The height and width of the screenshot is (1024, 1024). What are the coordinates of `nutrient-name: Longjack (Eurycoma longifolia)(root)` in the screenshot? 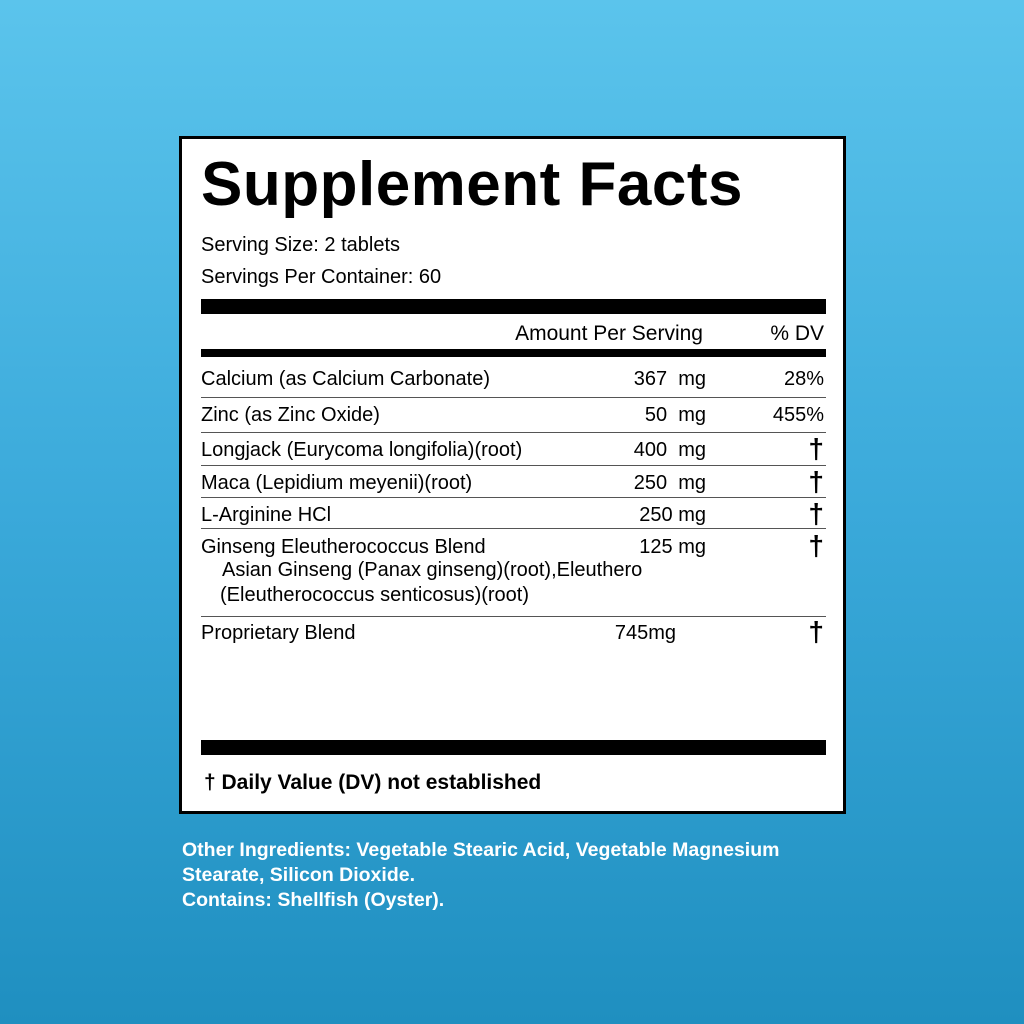 It's located at (362, 450).